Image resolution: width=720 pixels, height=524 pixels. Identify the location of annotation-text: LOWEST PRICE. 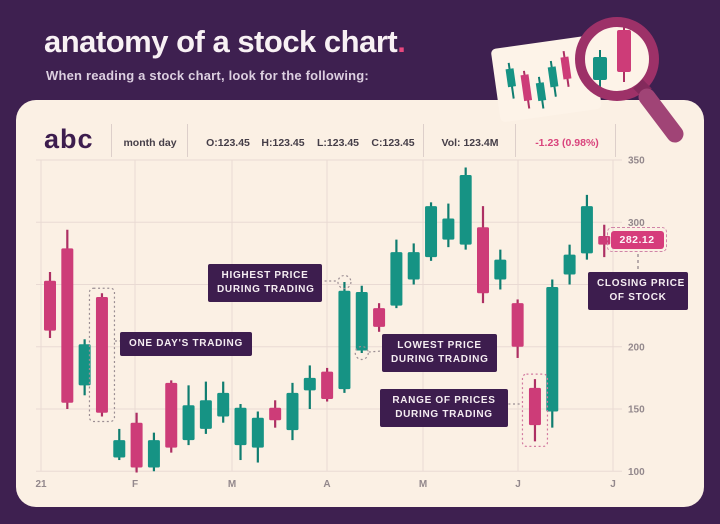
(439, 345).